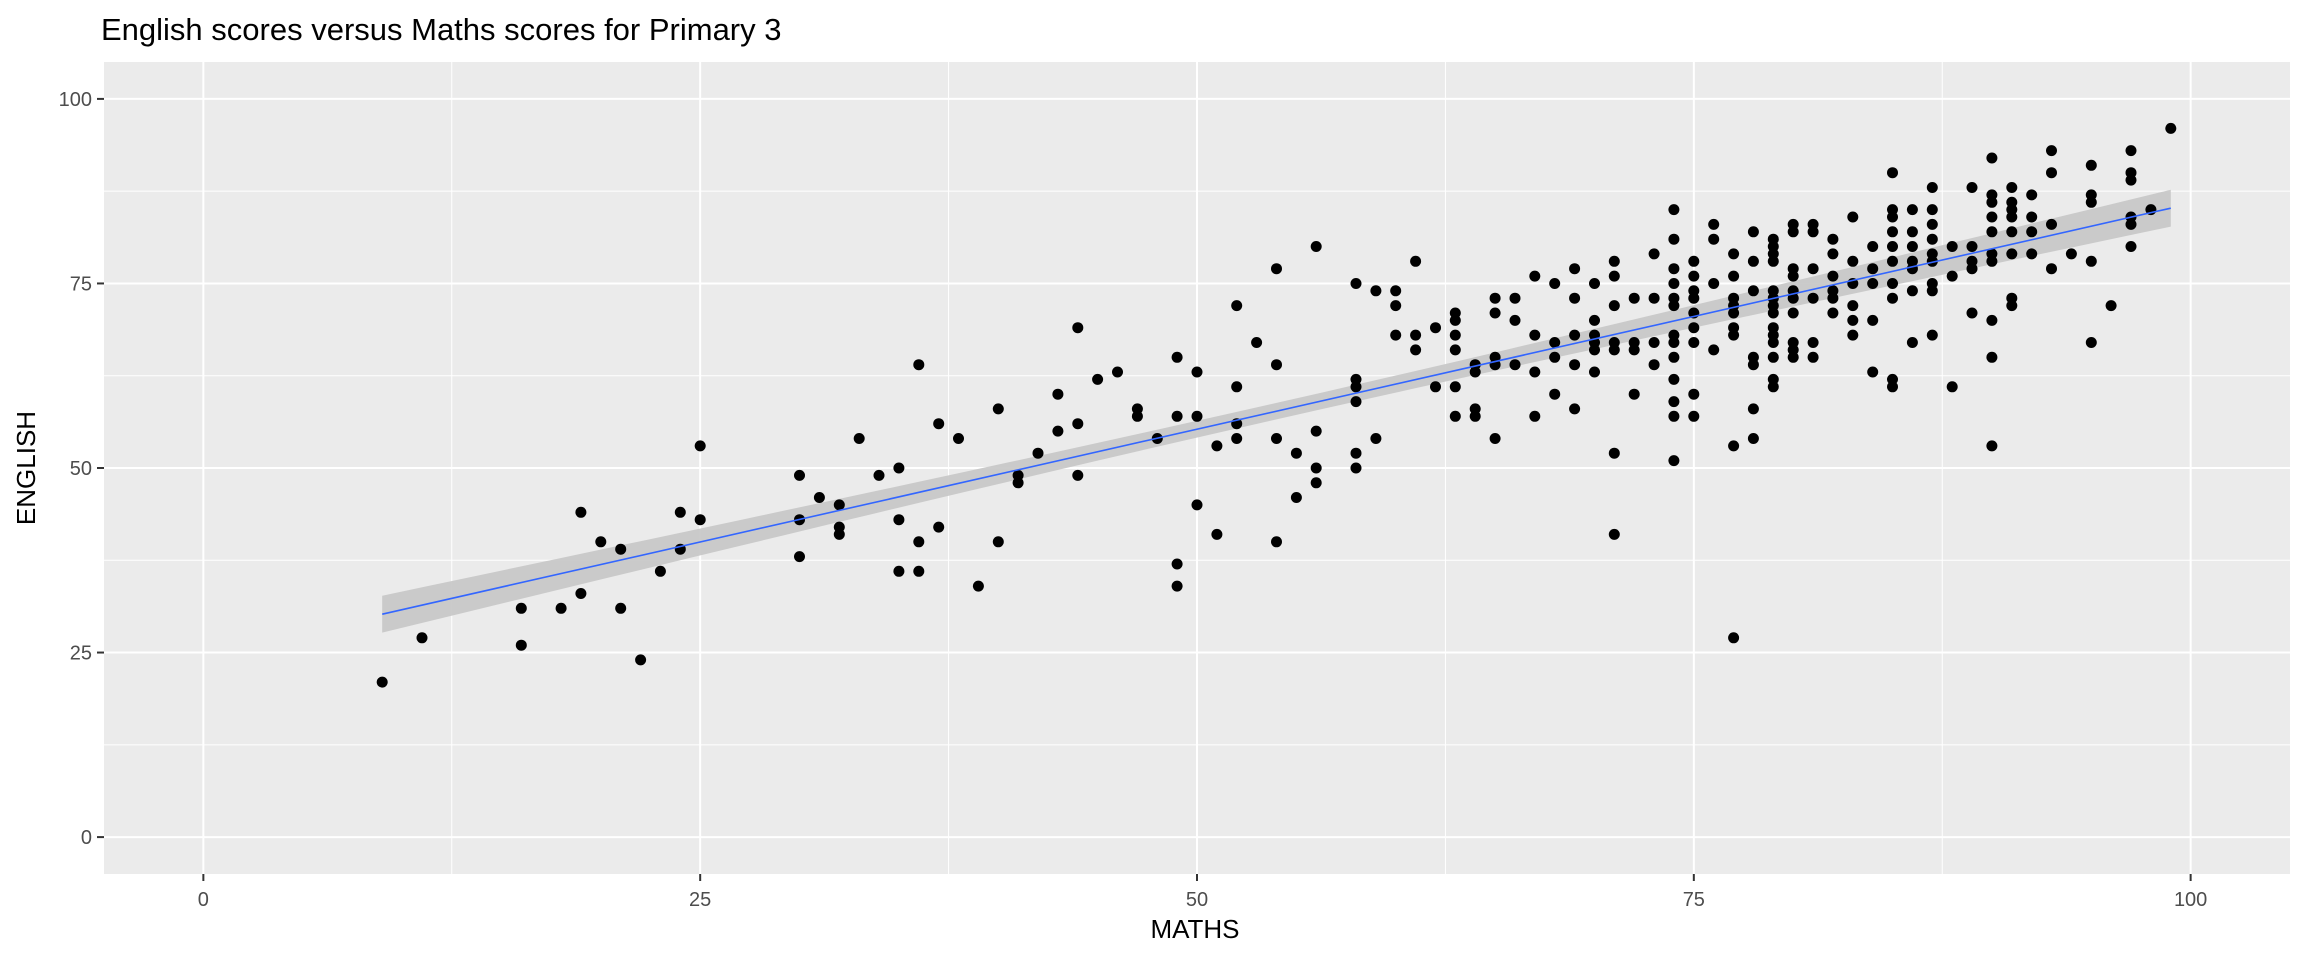  I want to click on x-tick-label: 75, so click(1694, 900).